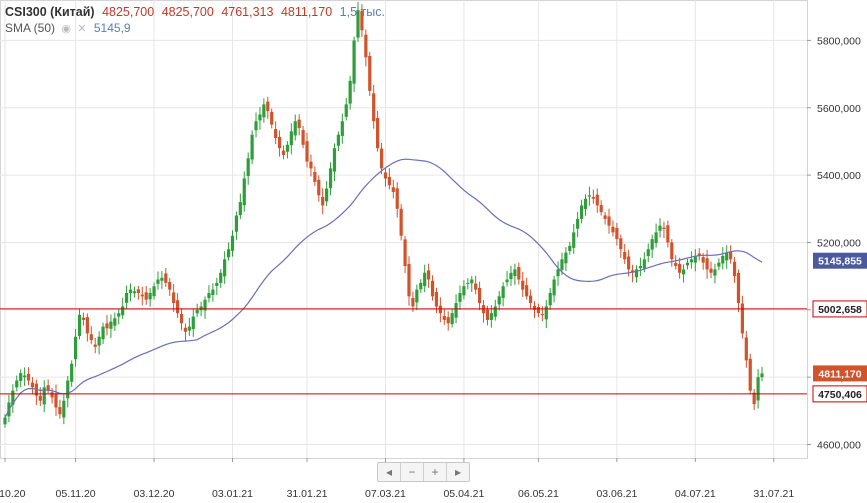 The width and height of the screenshot is (867, 503). I want to click on level-tag-label: 4750,406, so click(840, 395).